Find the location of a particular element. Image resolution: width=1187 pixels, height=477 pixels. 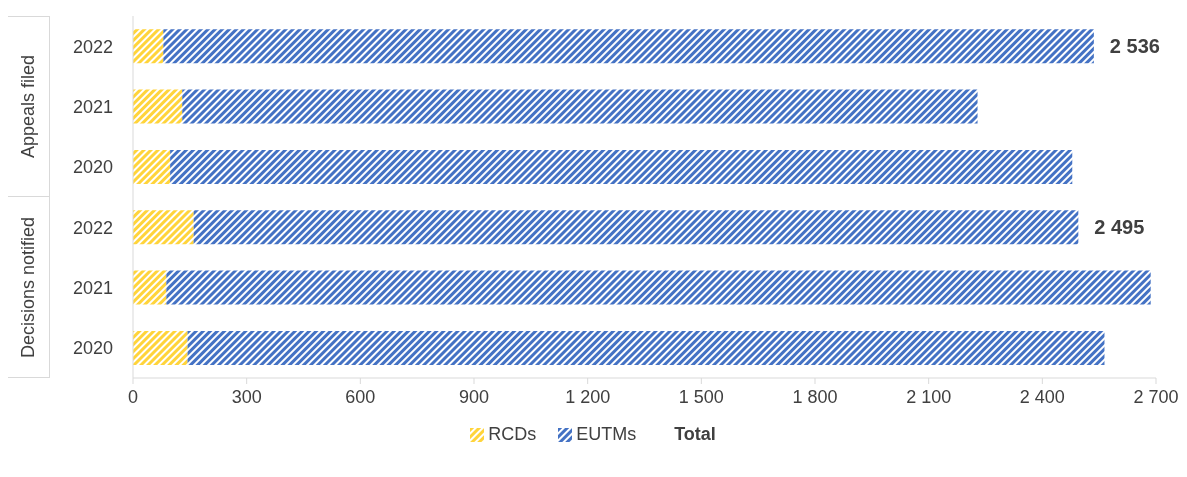

total-label: 2 495 is located at coordinates (1119, 227).